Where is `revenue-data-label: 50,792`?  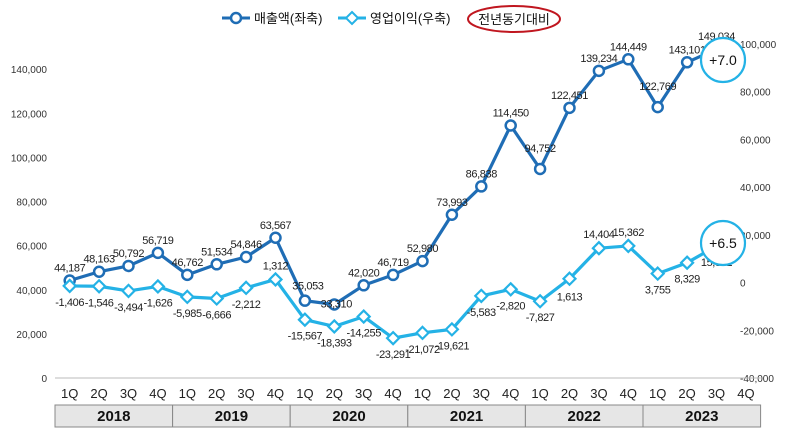 revenue-data-label: 50,792 is located at coordinates (129, 254).